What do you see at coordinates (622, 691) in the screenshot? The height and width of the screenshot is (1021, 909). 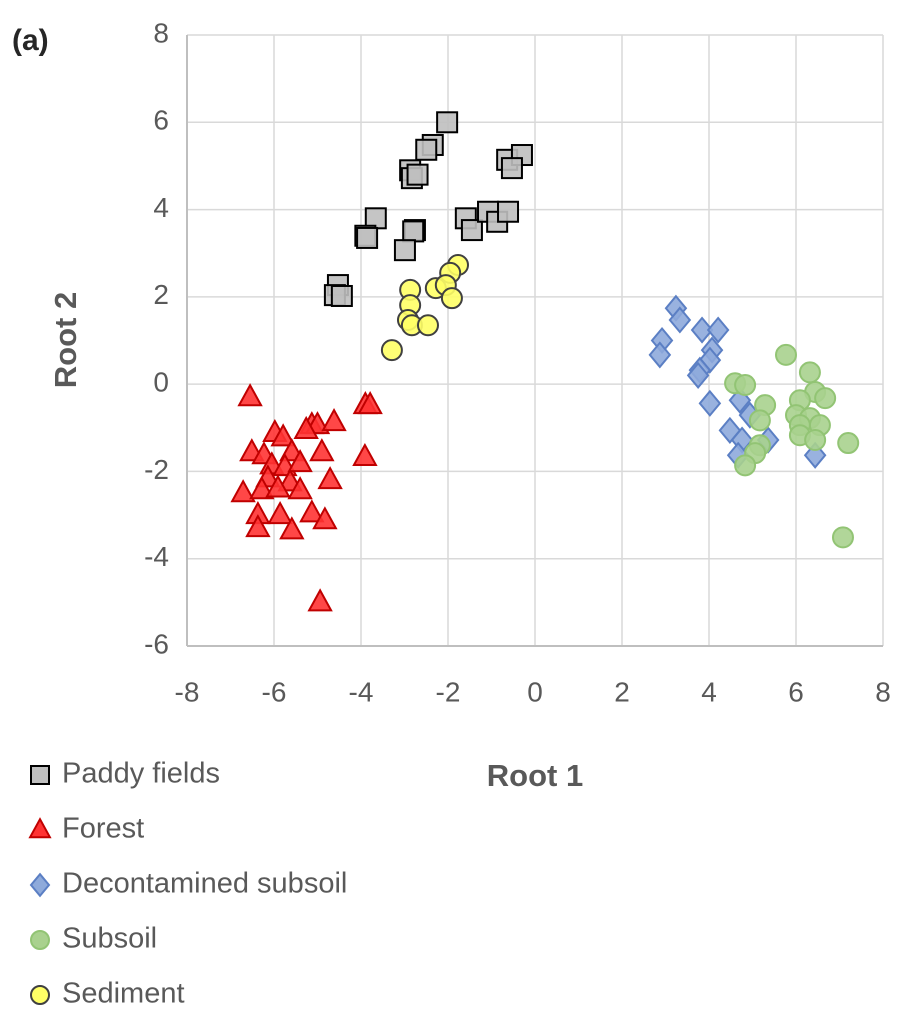 I see `x-tick-label: 2` at bounding box center [622, 691].